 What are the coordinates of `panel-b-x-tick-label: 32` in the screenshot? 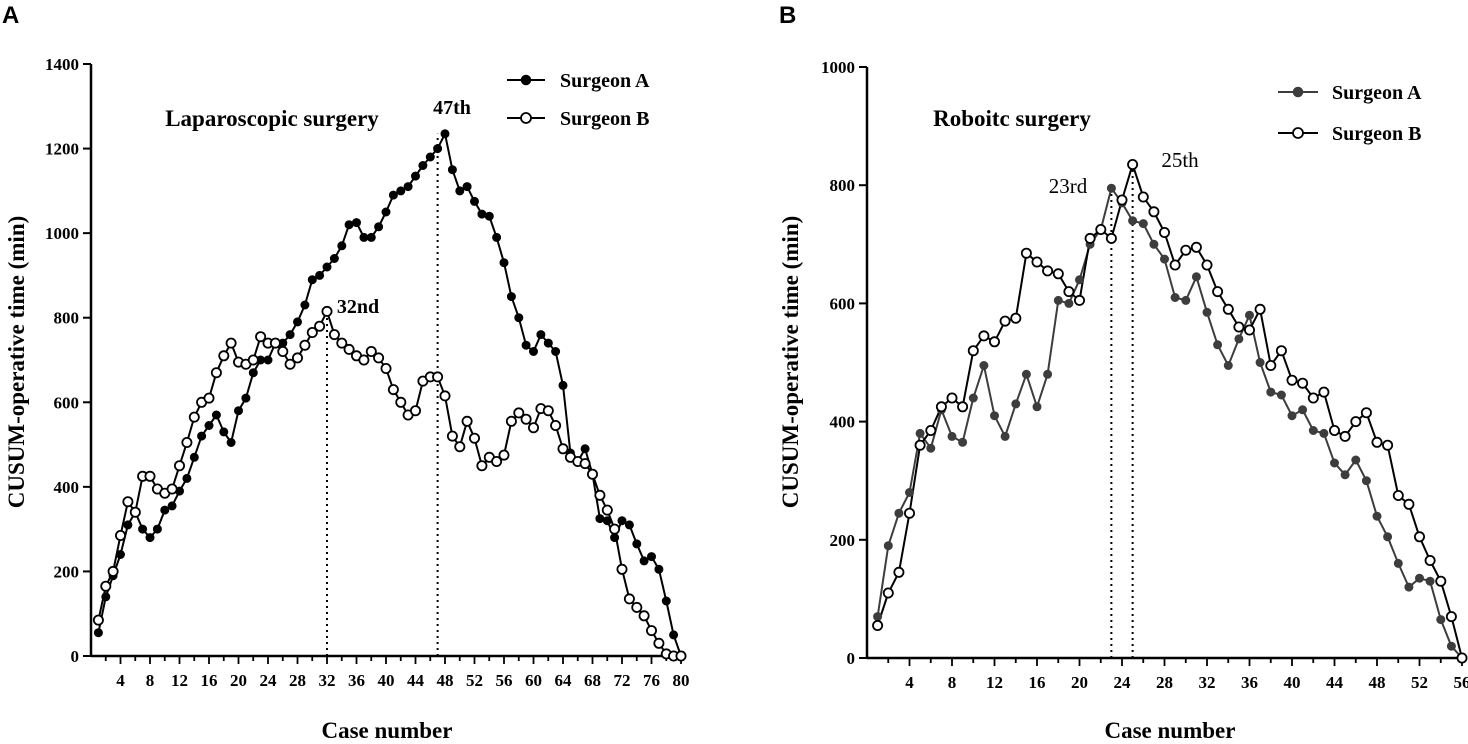 It's located at (1207, 682).